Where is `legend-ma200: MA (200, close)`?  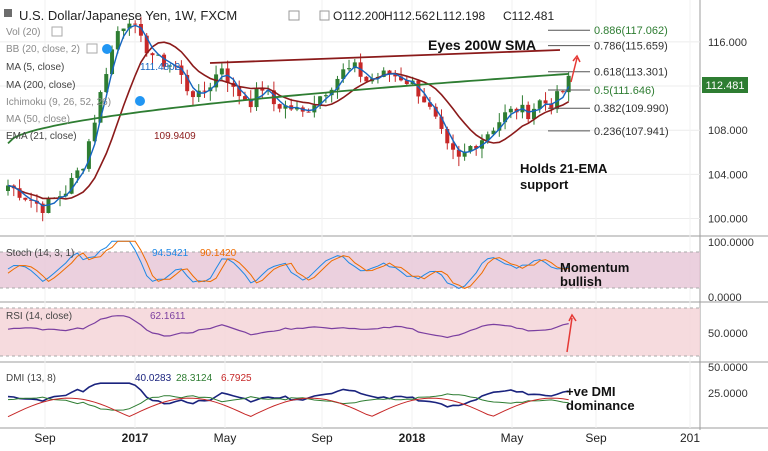 legend-ma200: MA (200, close) is located at coordinates (40, 85).